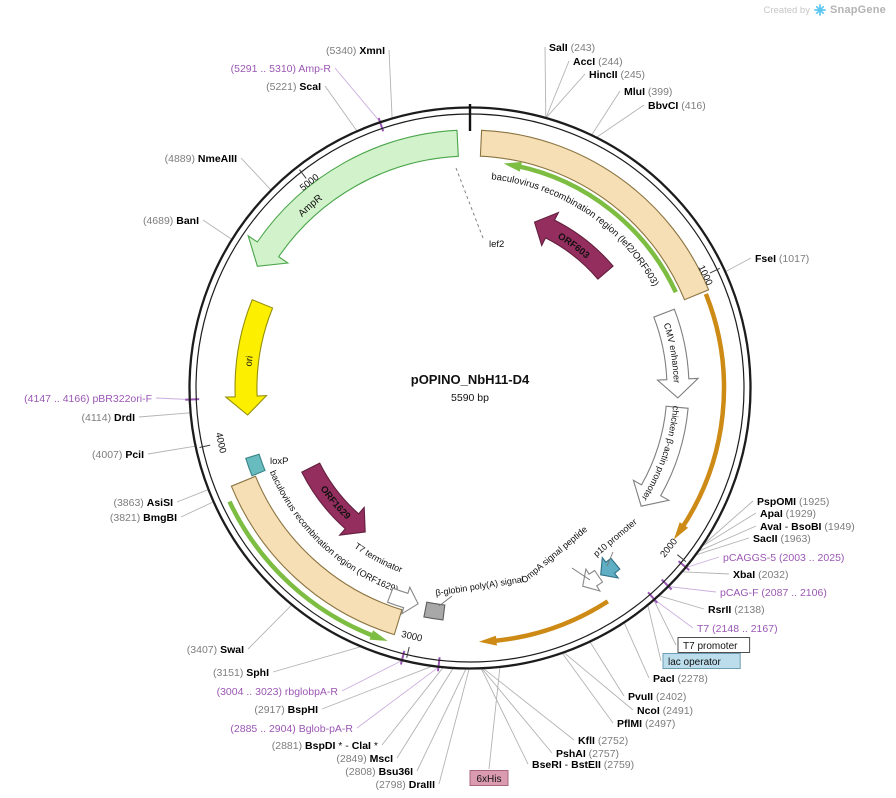 The width and height of the screenshot is (896, 798). I want to click on callout-pshai: PshAI (2757), so click(587, 754).